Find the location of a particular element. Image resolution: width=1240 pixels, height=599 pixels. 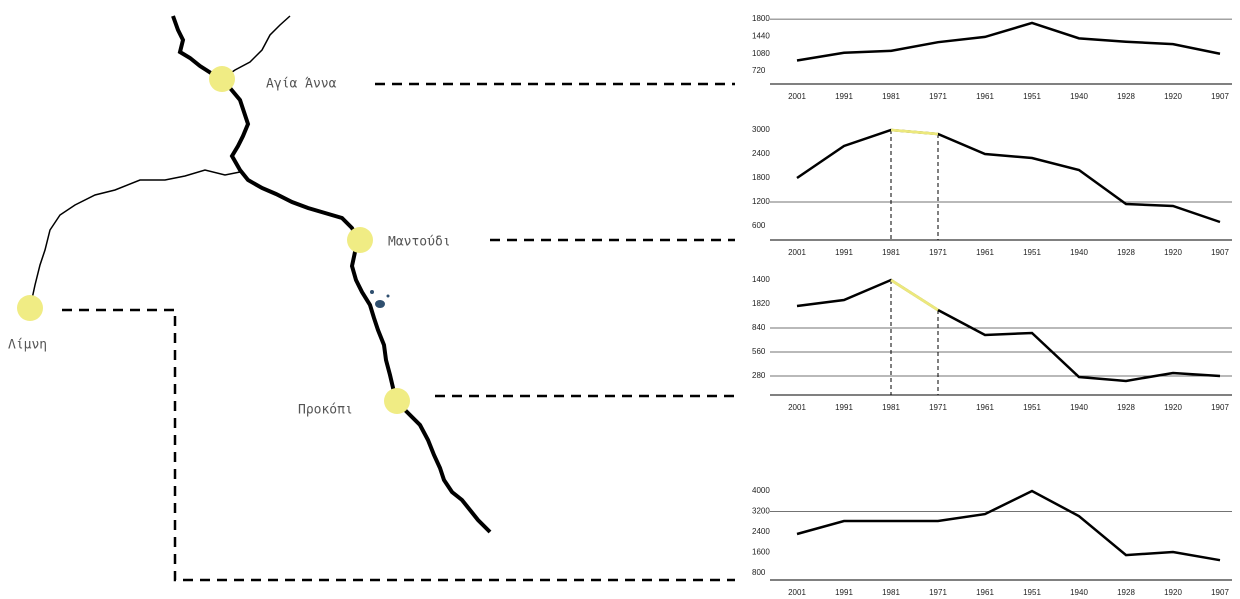

y-tick-label: 1600 is located at coordinates (761, 552).